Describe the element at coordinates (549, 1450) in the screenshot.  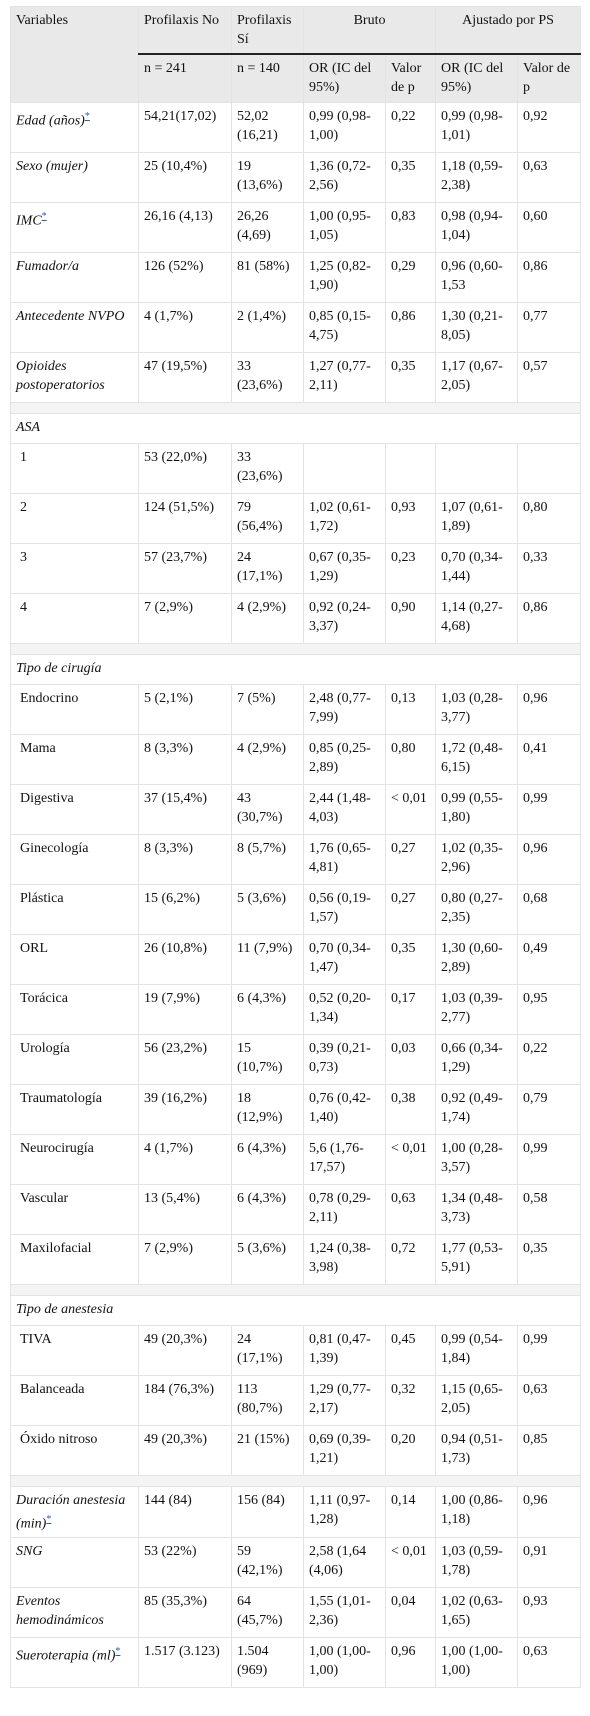
I see `value-cell: 0,85` at that location.